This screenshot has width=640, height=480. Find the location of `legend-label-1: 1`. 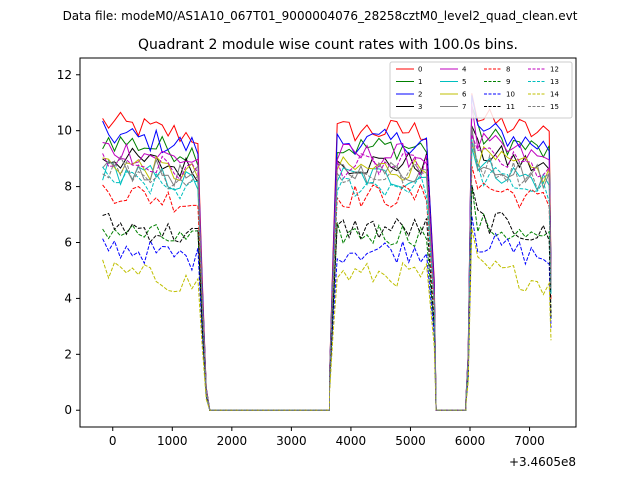

legend-label-1: 1 is located at coordinates (420, 82).